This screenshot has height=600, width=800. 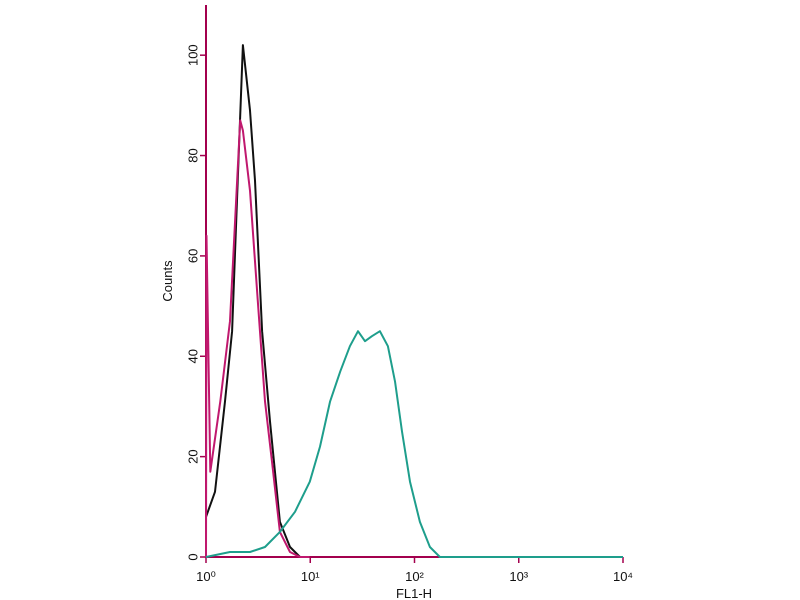 What do you see at coordinates (310, 576) in the screenshot?
I see `x-tick-label: 10¹` at bounding box center [310, 576].